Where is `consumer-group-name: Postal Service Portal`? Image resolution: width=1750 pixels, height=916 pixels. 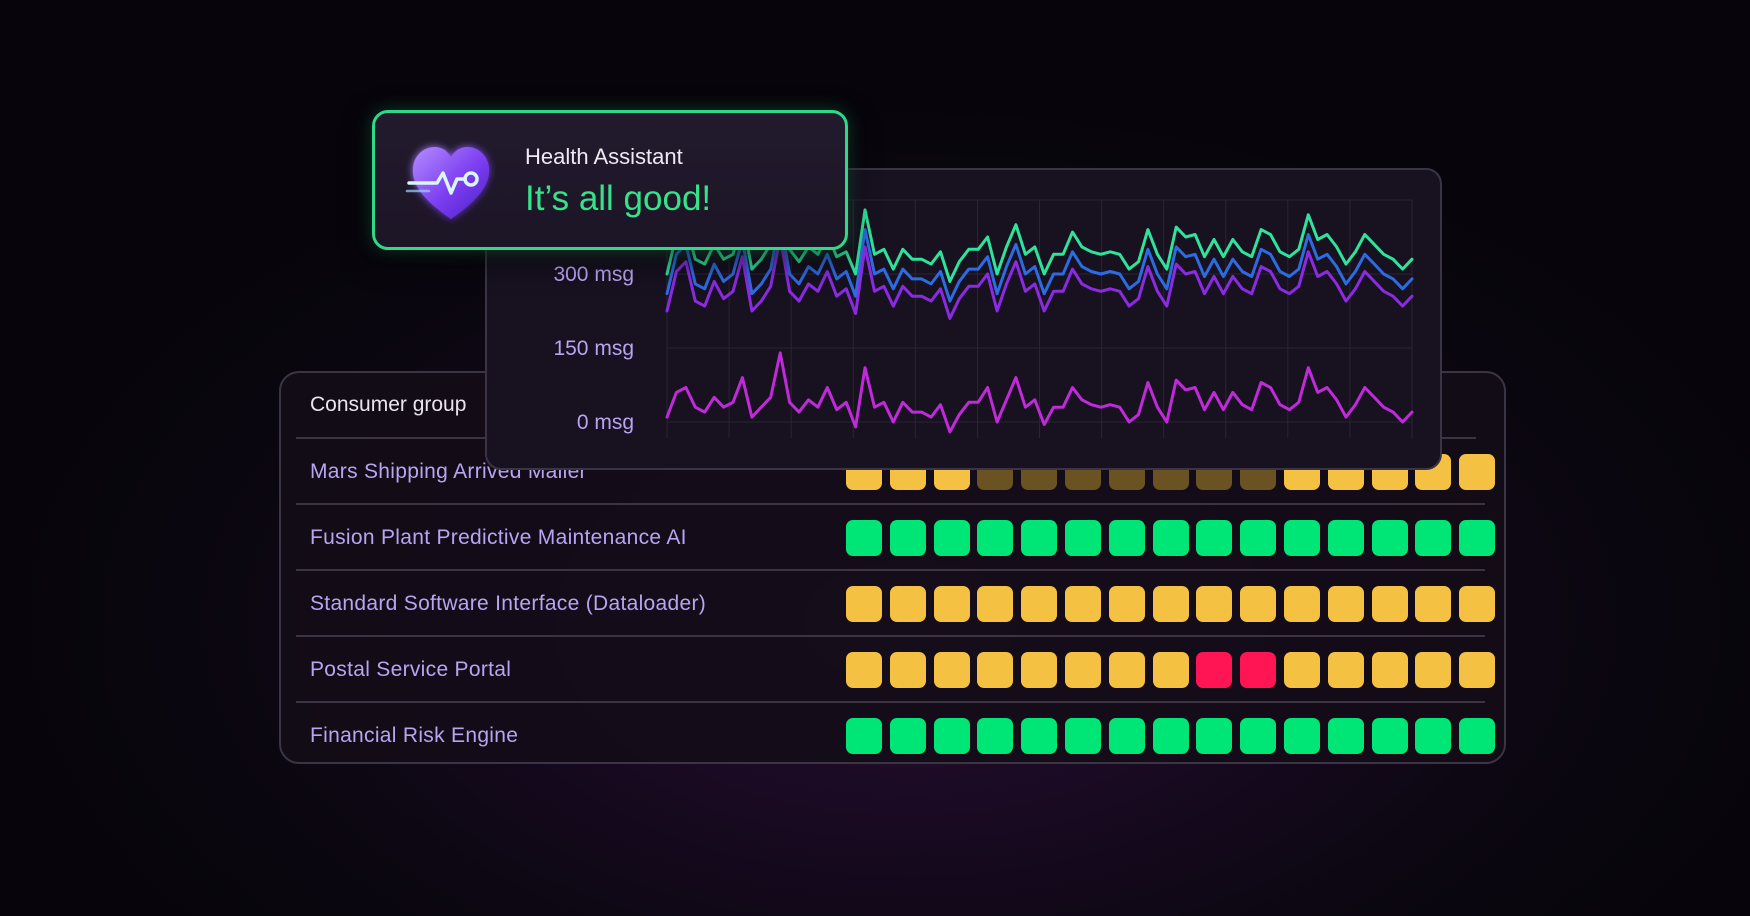 consumer-group-name: Postal Service Portal is located at coordinates (411, 669).